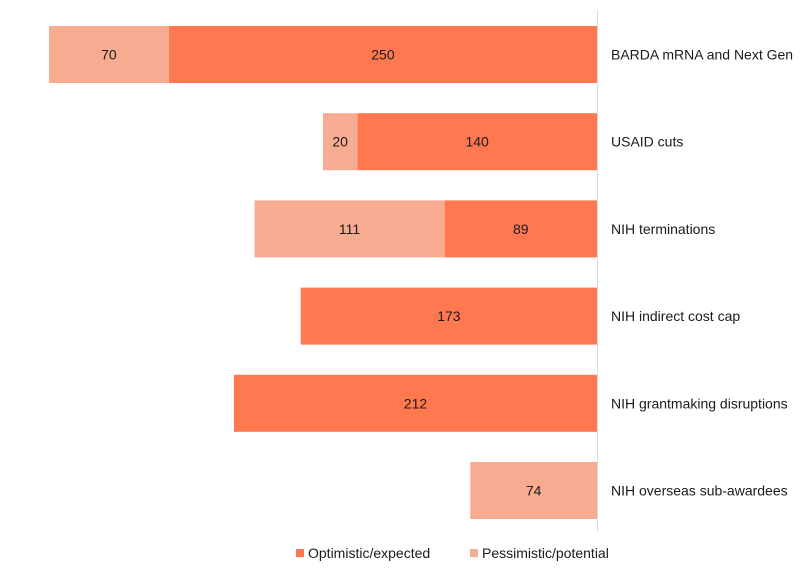 Image resolution: width=808 pixels, height=573 pixels. I want to click on legend-item-optimistic: Optimistic/expected, so click(363, 553).